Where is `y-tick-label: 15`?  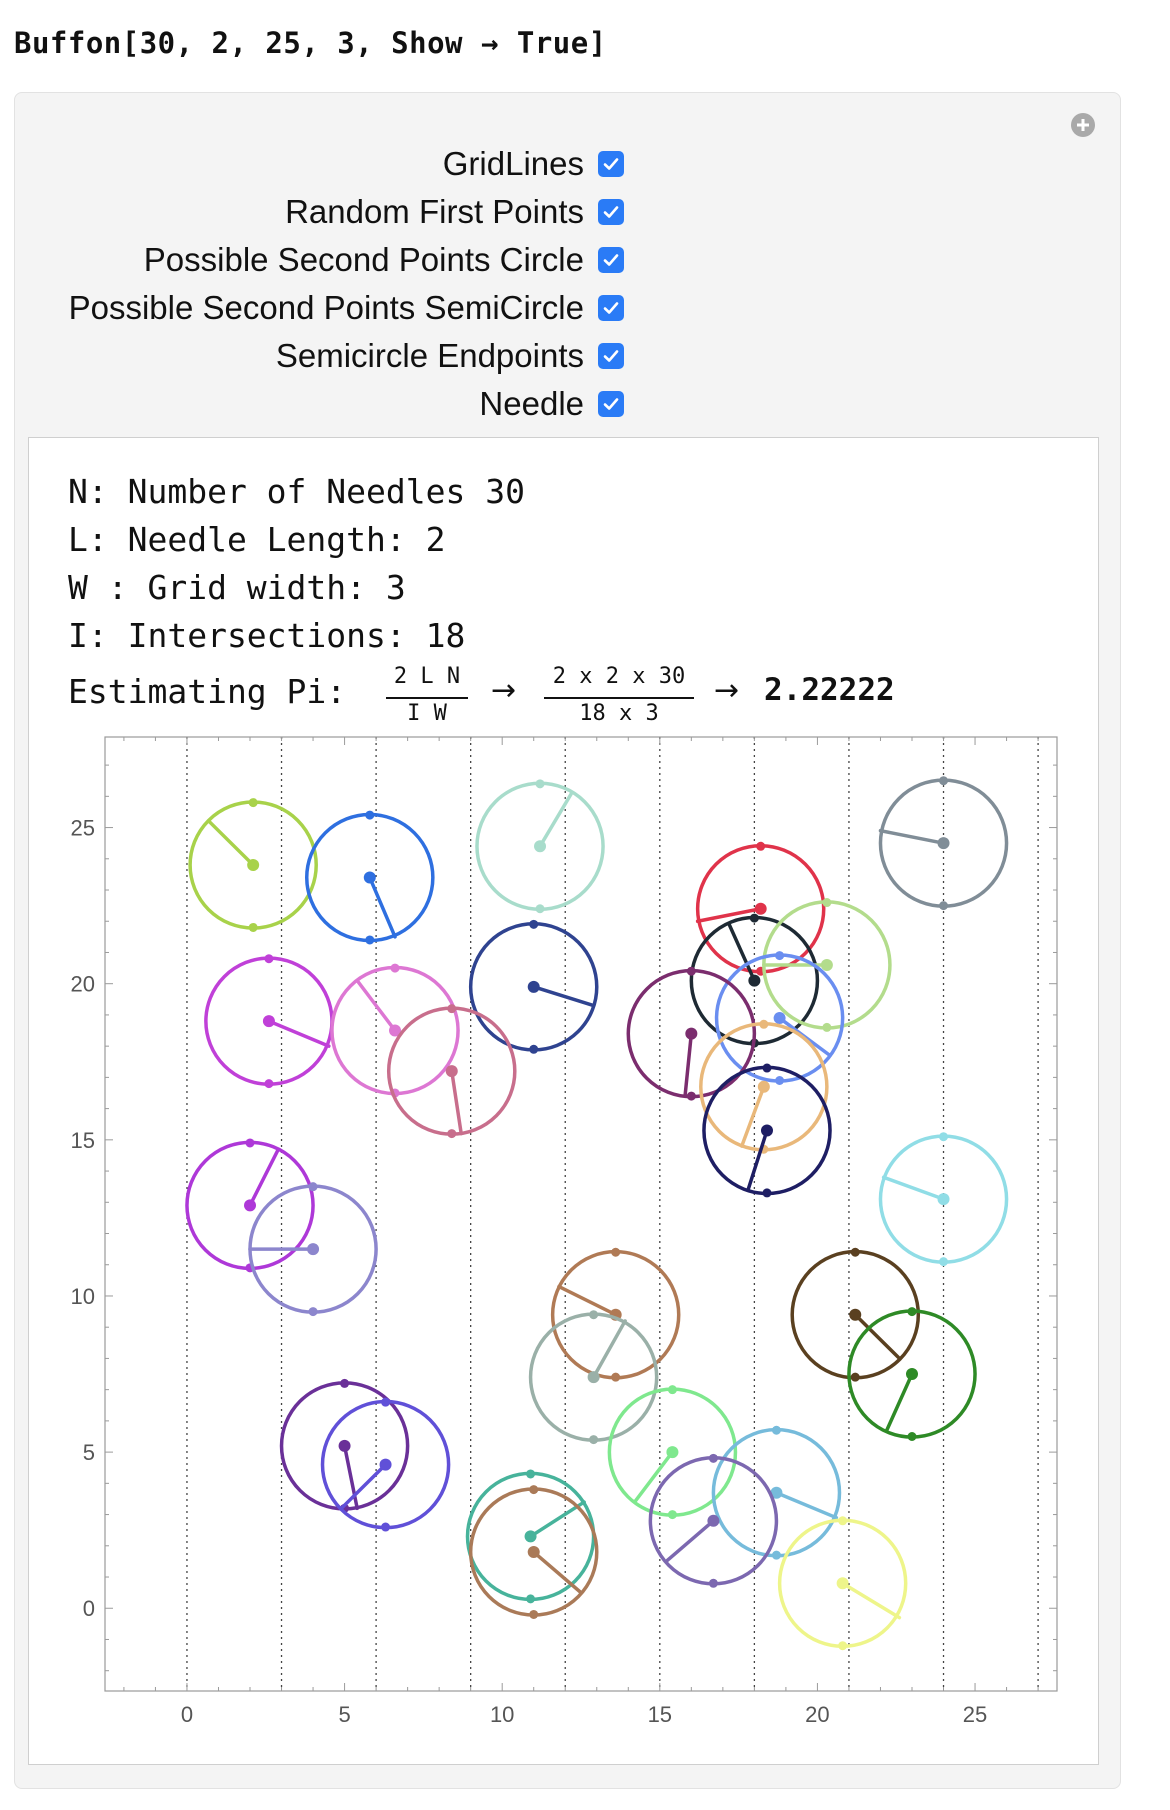 y-tick-label: 15 is located at coordinates (83, 1140).